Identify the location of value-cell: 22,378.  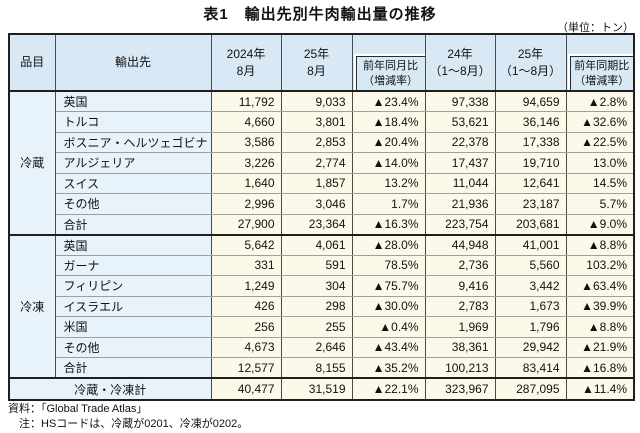
(460, 142).